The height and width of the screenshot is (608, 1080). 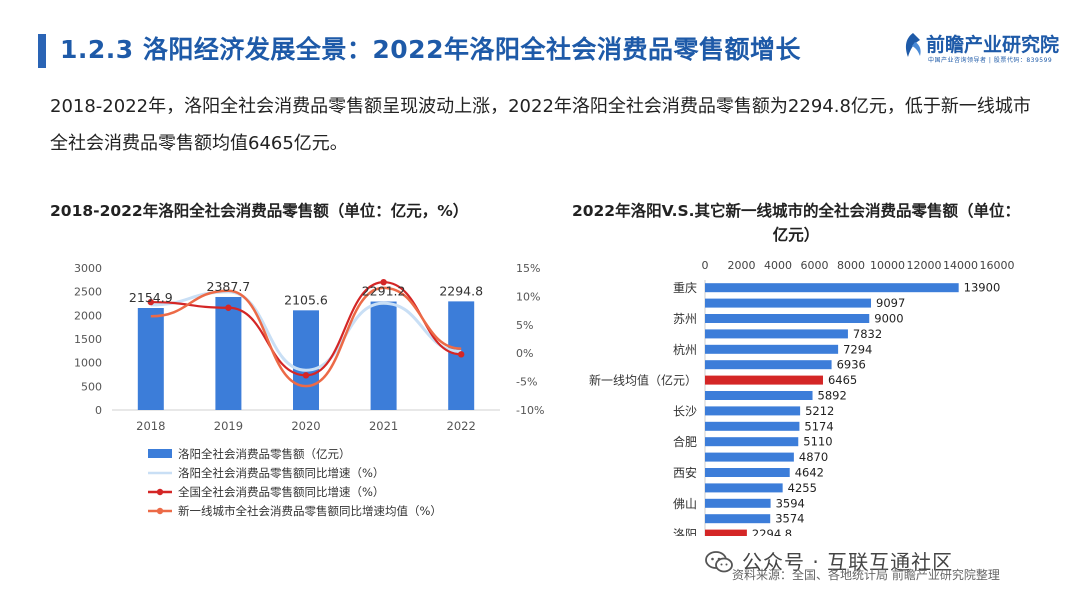 I want to click on brand-logo: 前瞻产业研究院 中国产业咨询领导者 | 股票代码：839599, so click(x=980, y=48).